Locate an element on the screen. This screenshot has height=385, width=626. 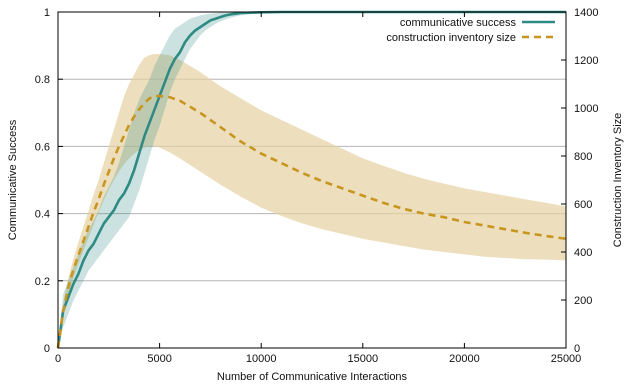
x-tick-label-5: 25000 is located at coordinates (566, 359).